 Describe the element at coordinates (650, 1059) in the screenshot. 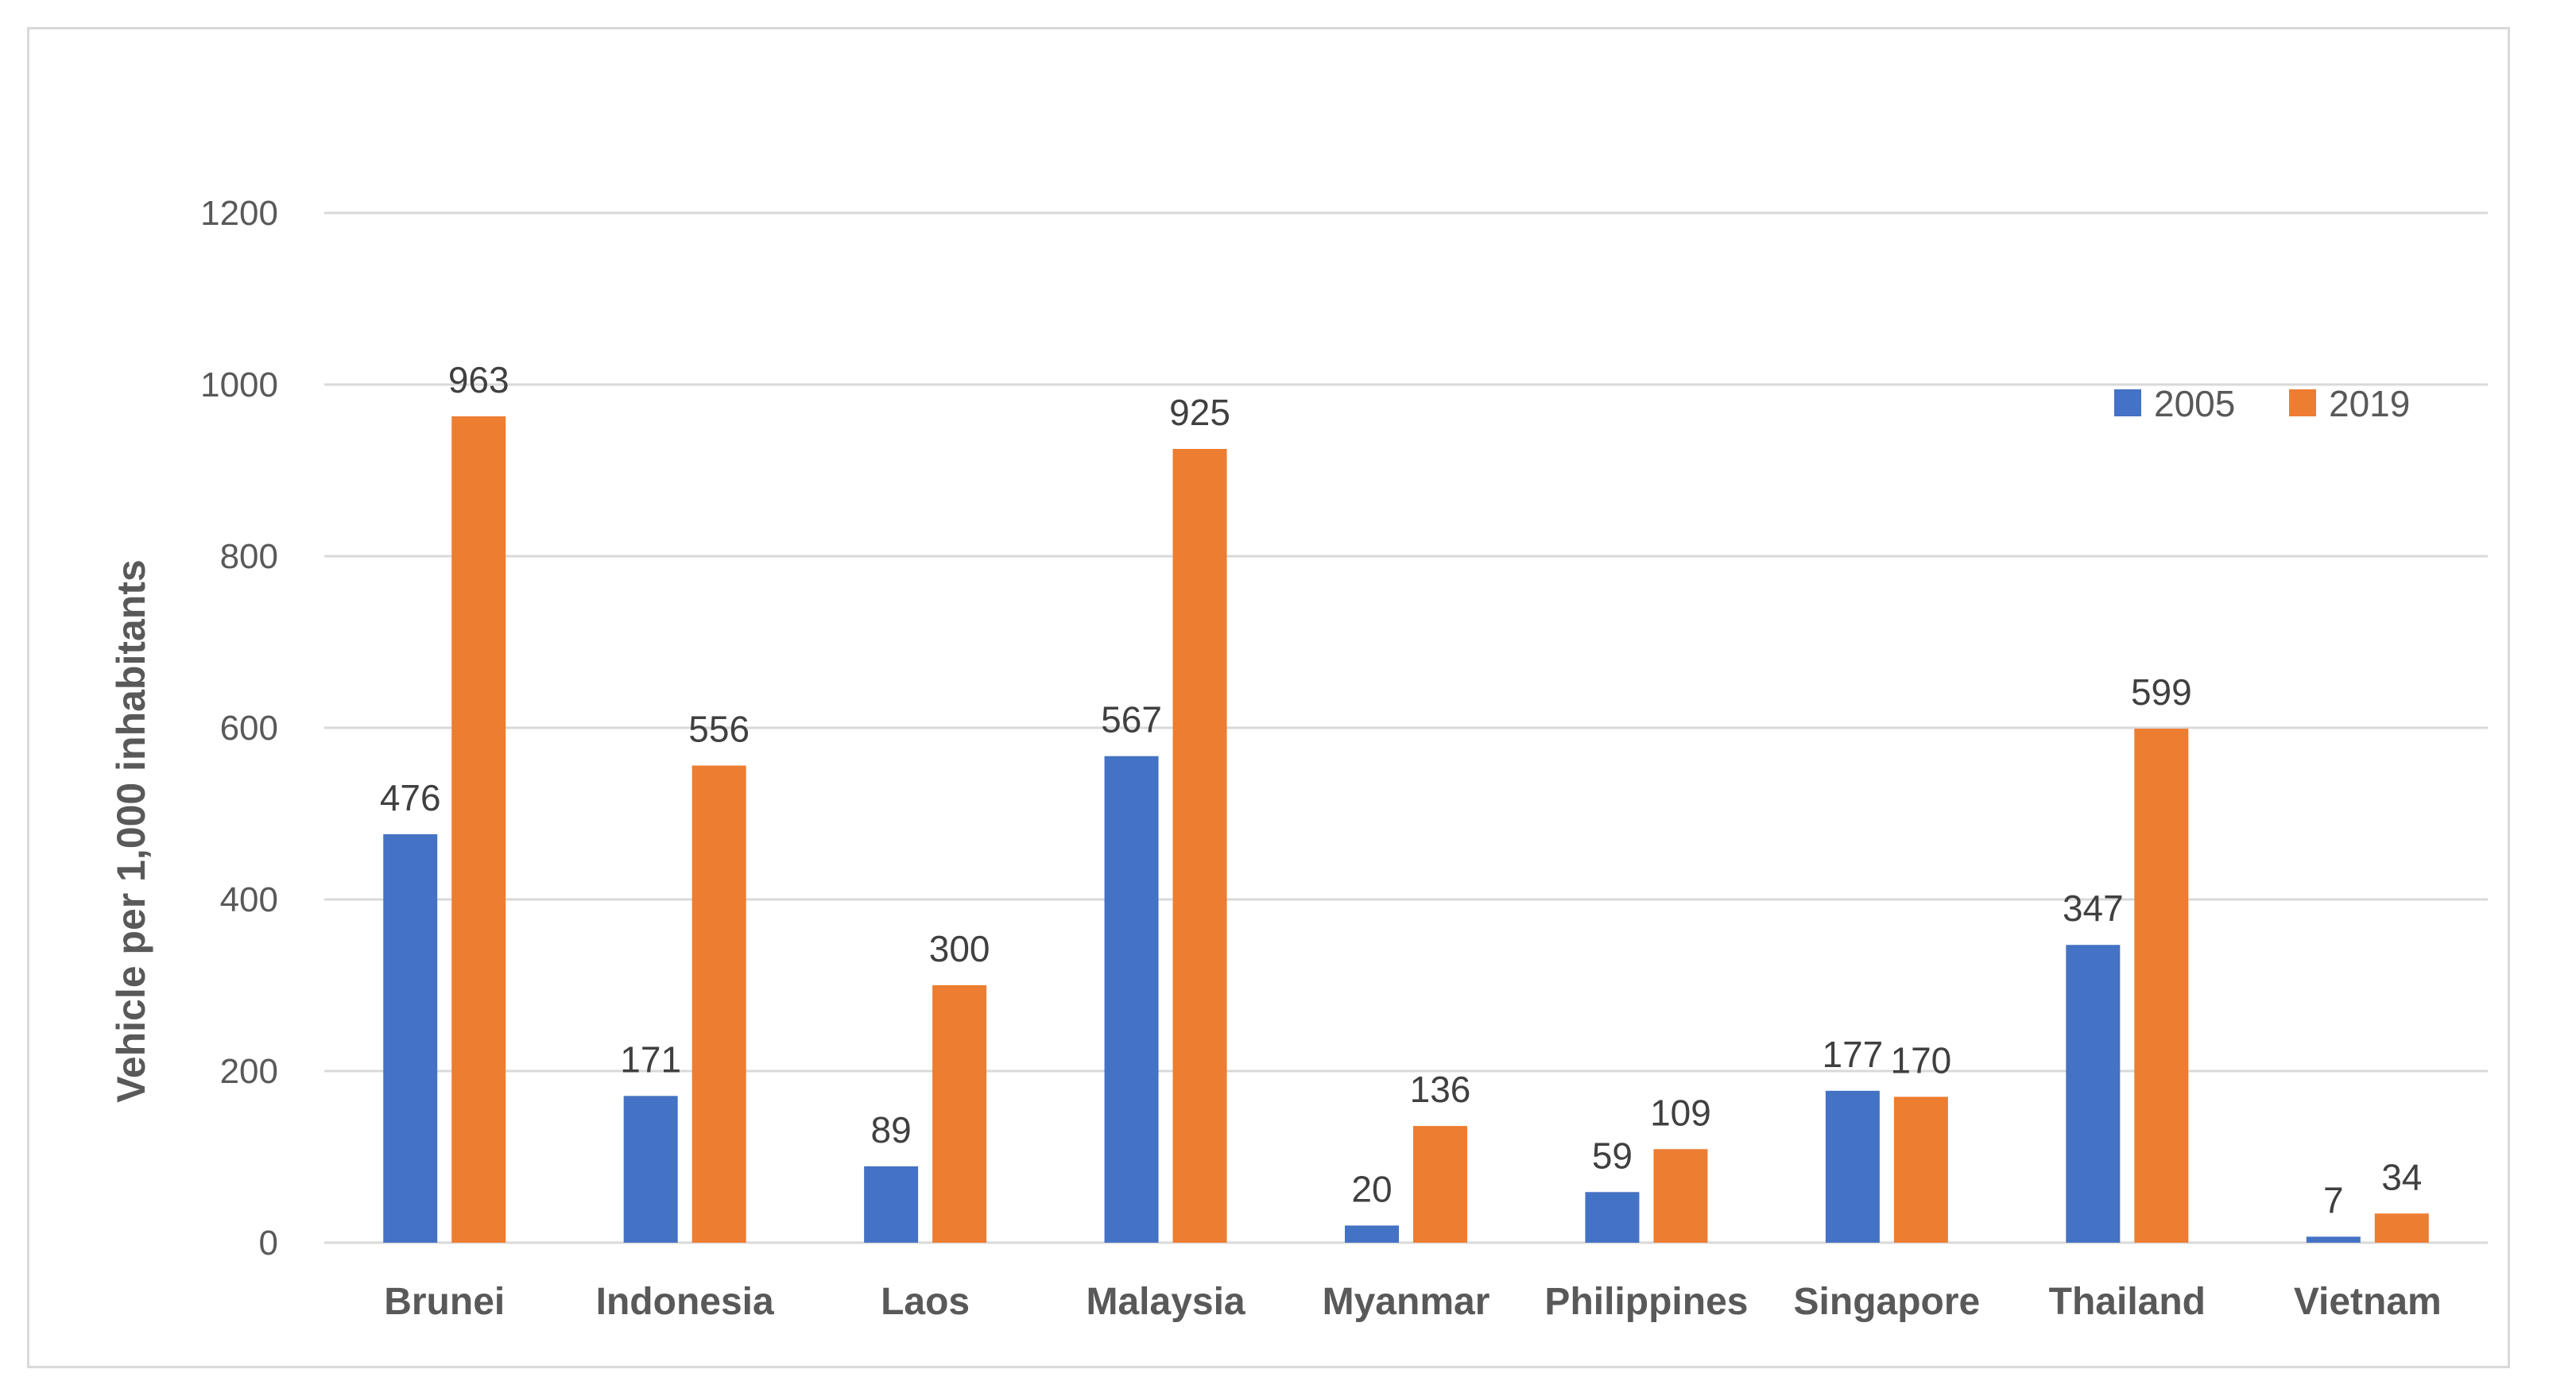

I see `data-label: 171` at that location.